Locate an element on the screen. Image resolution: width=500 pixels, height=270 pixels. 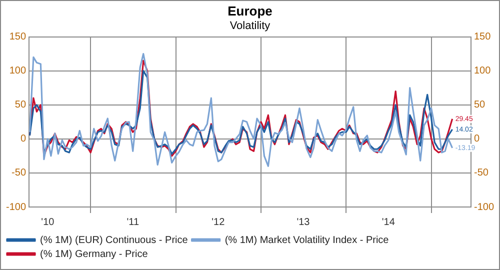
y2-tick-label: -100 is located at coordinates (484, 207).